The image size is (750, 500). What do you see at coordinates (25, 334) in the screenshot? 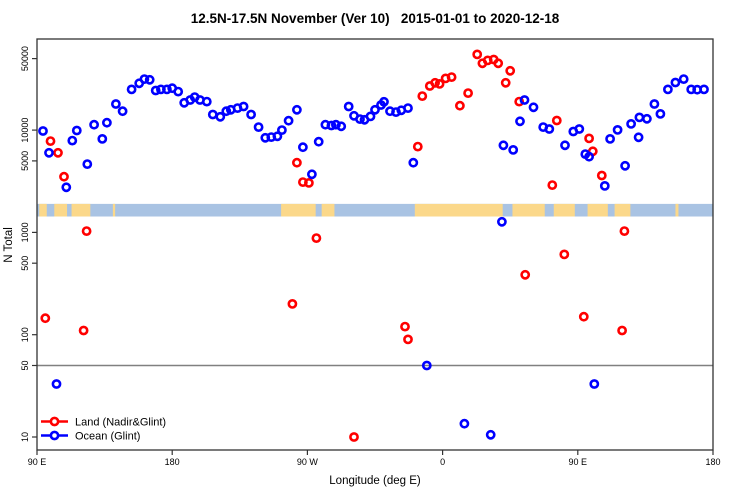
I see `y-tick-label: 100` at bounding box center [25, 334].